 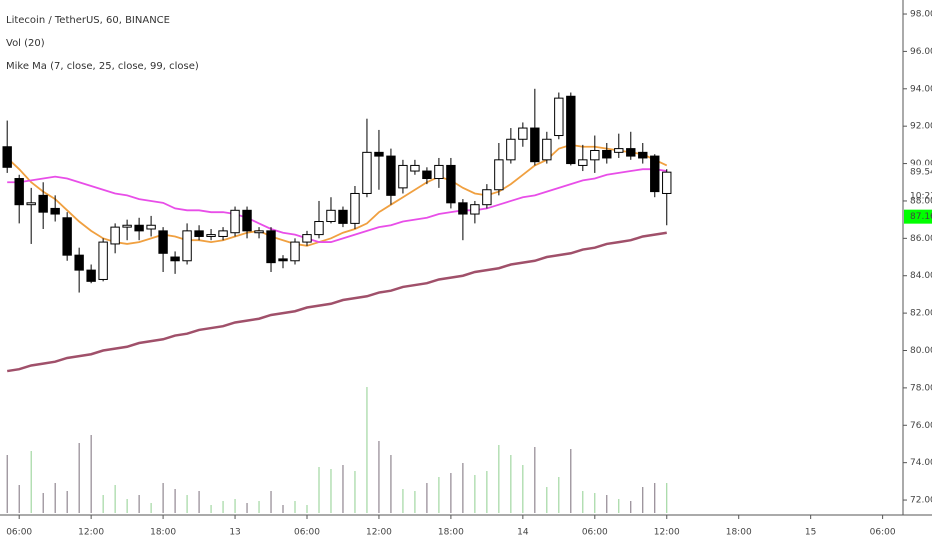 I want to click on y-tick-label: 96.00, so click(x=921, y=52).